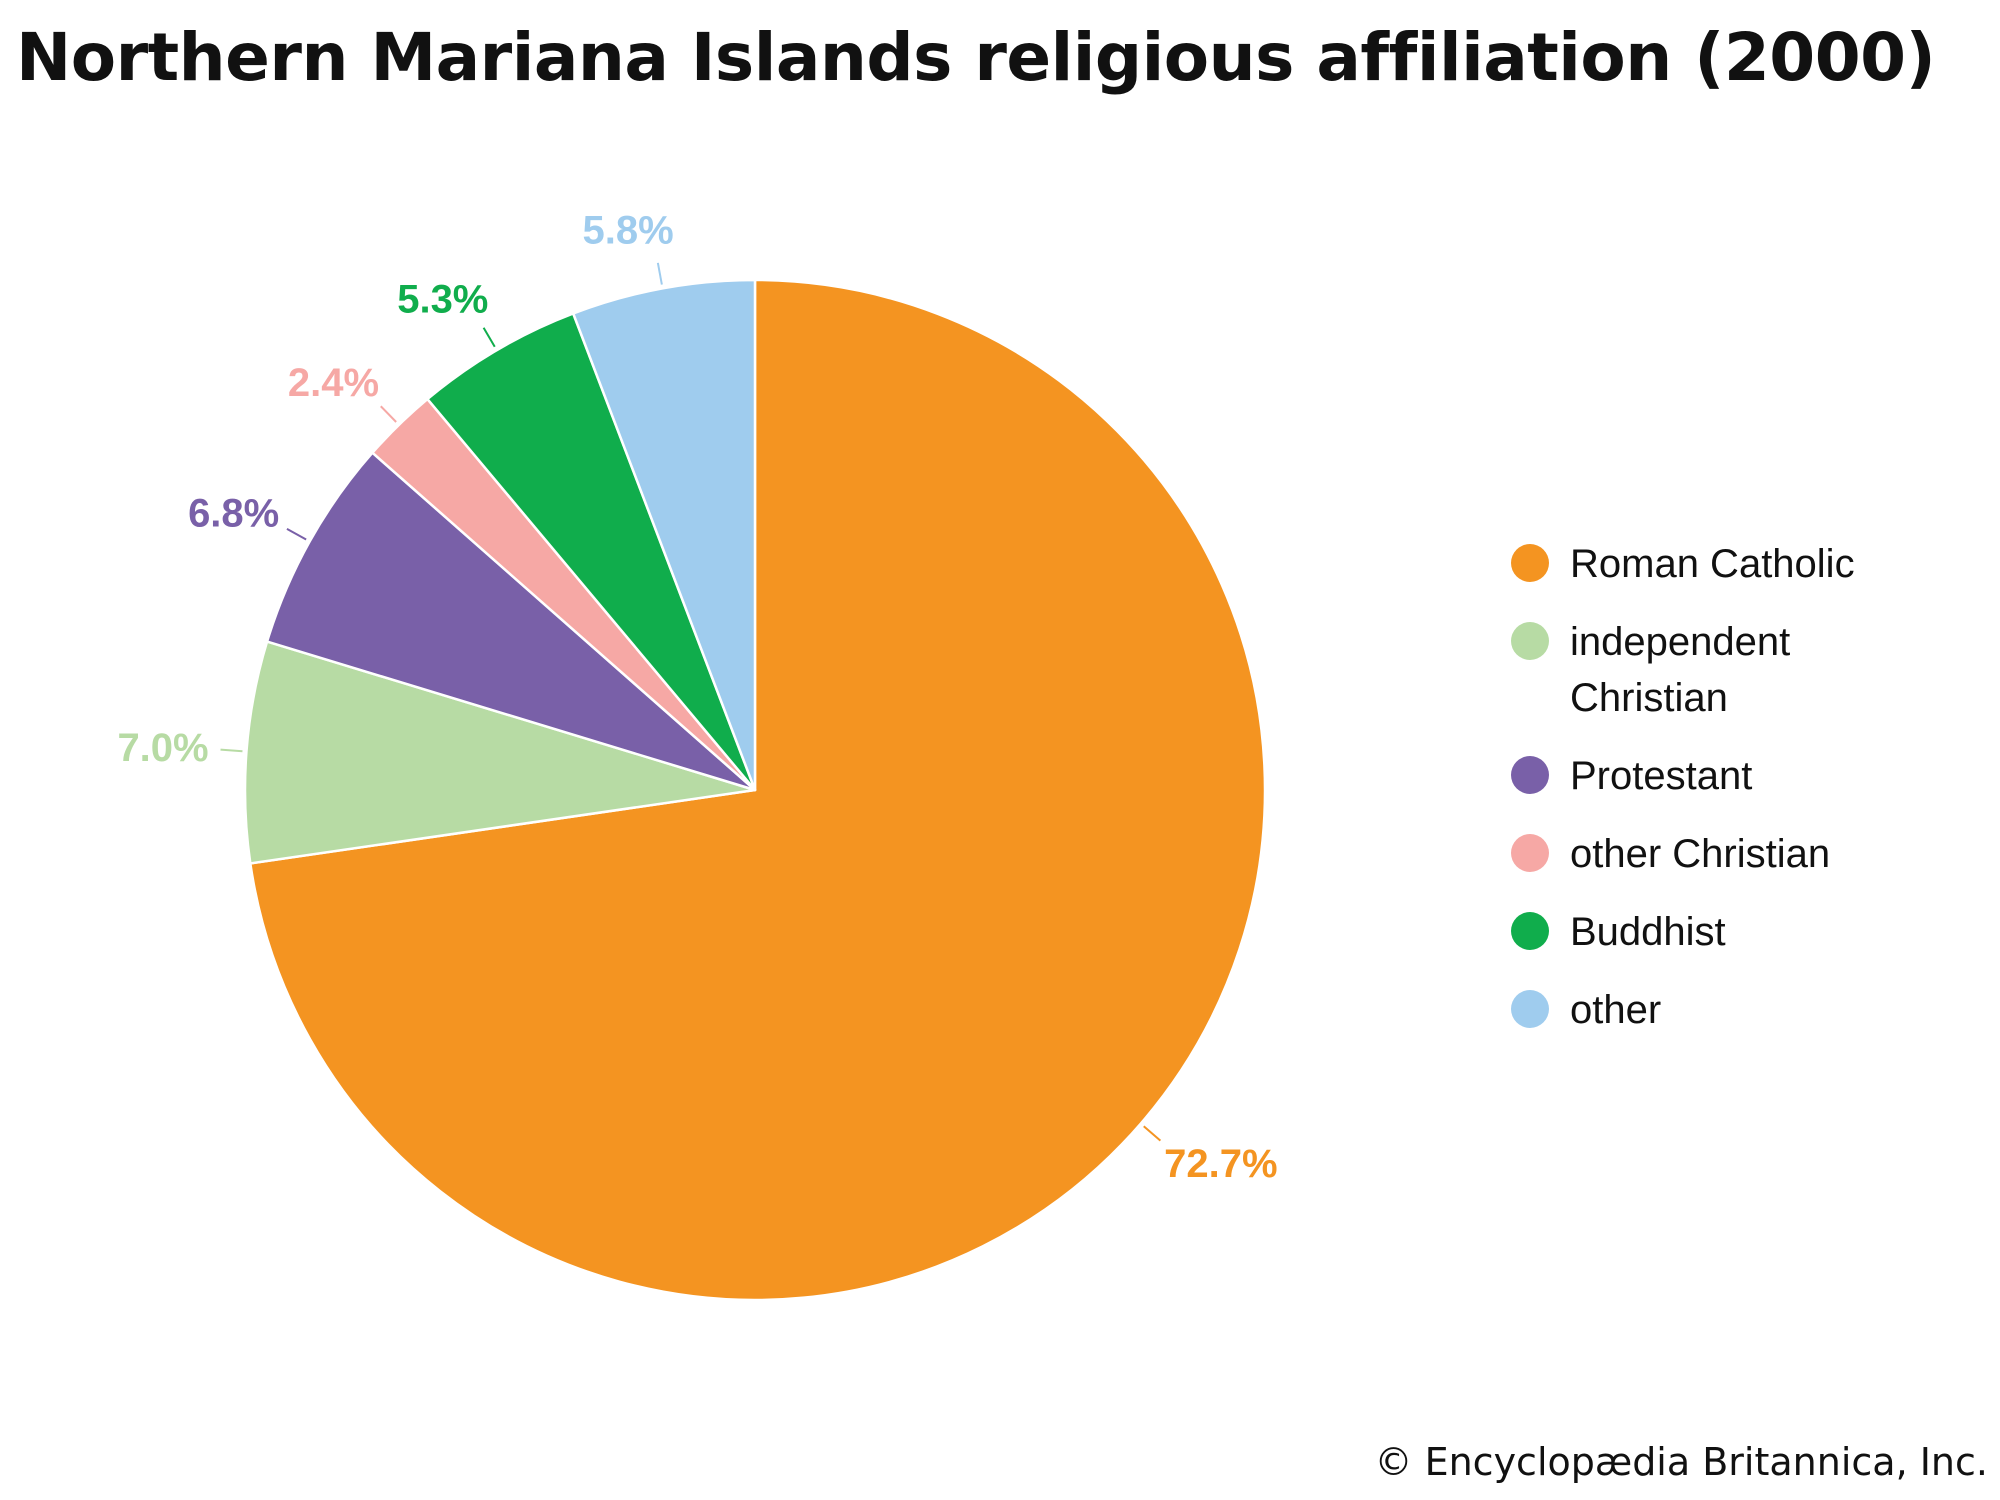 Image resolution: width=2000 pixels, height=1500 pixels. I want to click on legend-item-protestant: Protestant, so click(1631, 776).